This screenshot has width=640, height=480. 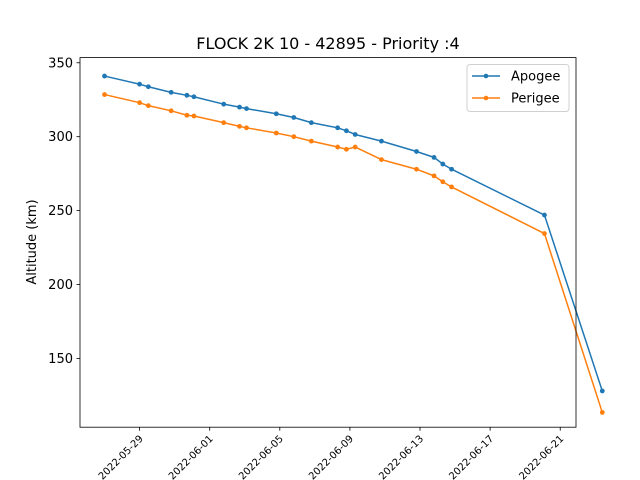 What do you see at coordinates (541, 457) in the screenshot?
I see `x-tick-label: 2022-06-21` at bounding box center [541, 457].